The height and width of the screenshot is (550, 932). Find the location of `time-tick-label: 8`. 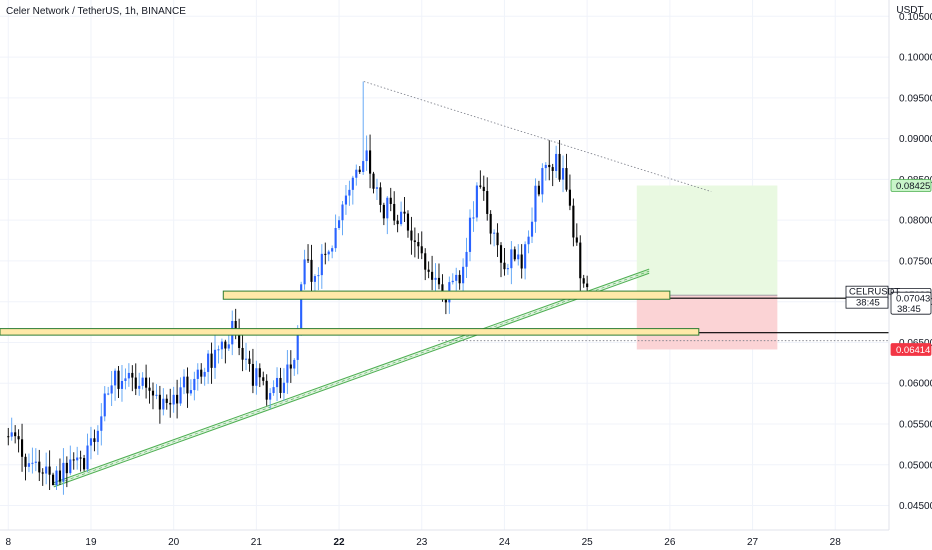

time-tick-label: 8 is located at coordinates (8, 542).